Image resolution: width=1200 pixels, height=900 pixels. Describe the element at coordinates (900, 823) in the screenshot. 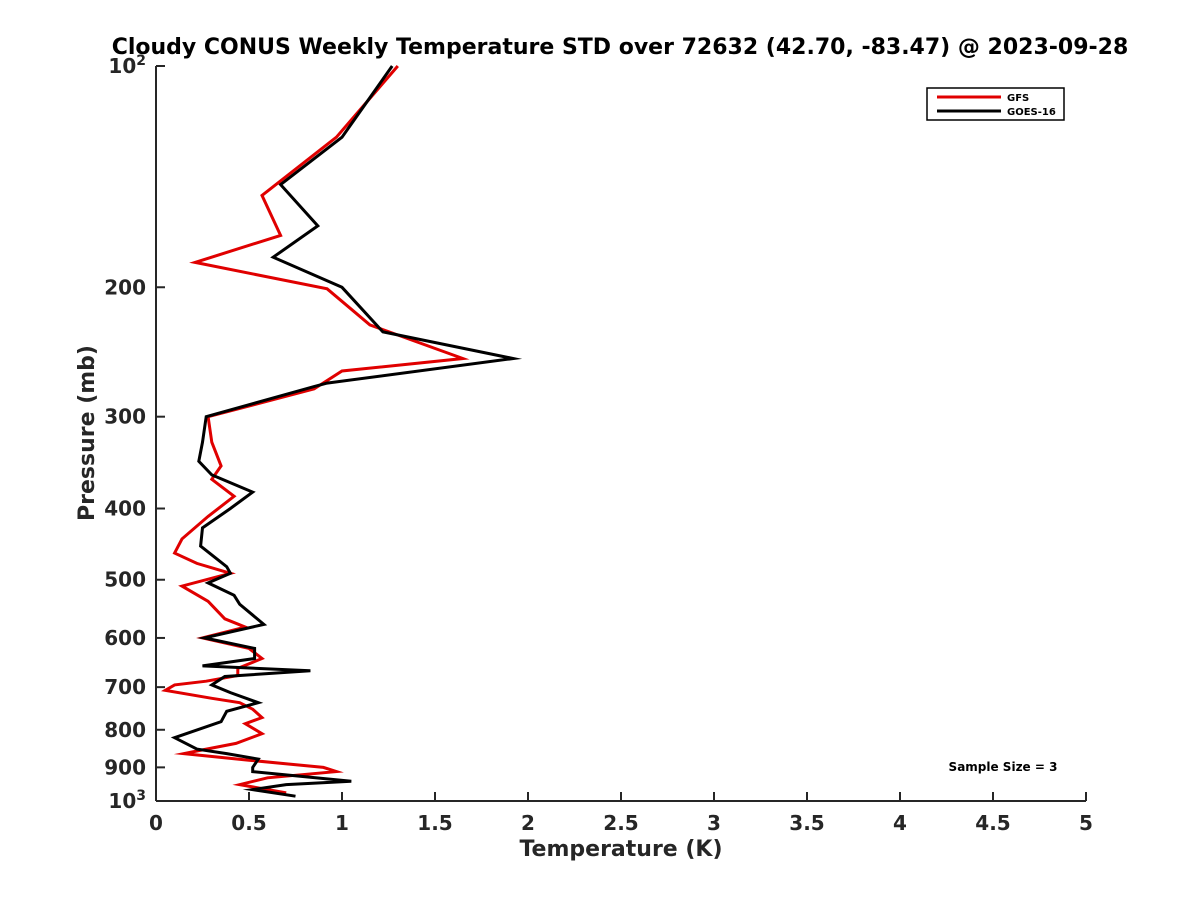

I see `x-tick-label: 4` at that location.